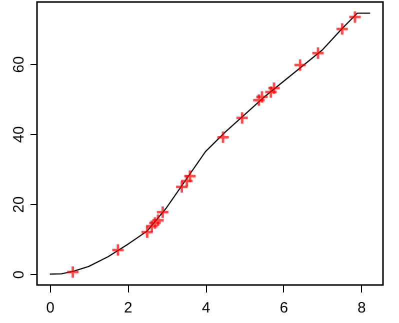  Describe the element at coordinates (19, 134) in the screenshot. I see `y-tick-label: 40` at that location.